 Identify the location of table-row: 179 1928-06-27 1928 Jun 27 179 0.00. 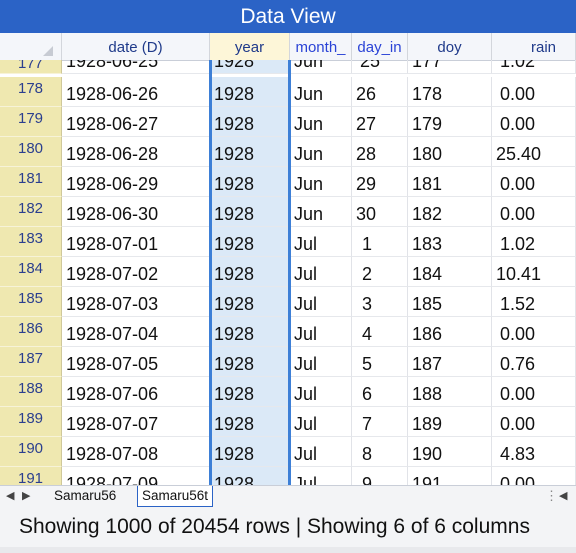
(288, 122).